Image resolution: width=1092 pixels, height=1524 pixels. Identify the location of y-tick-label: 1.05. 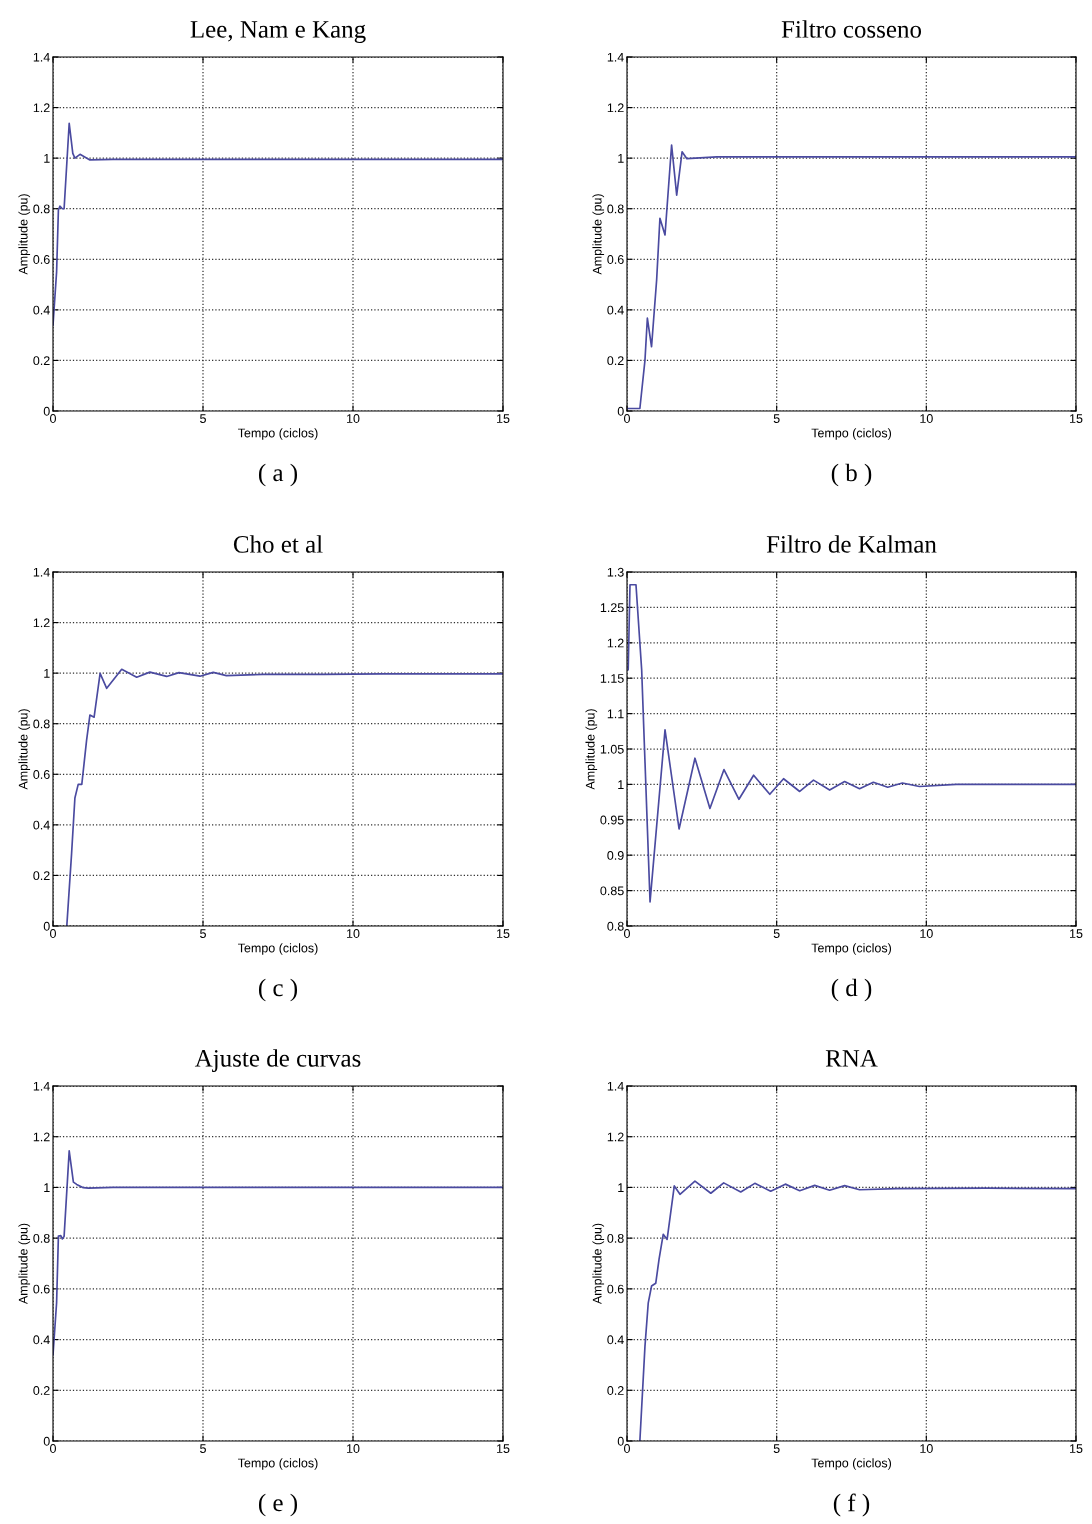
(612, 749).